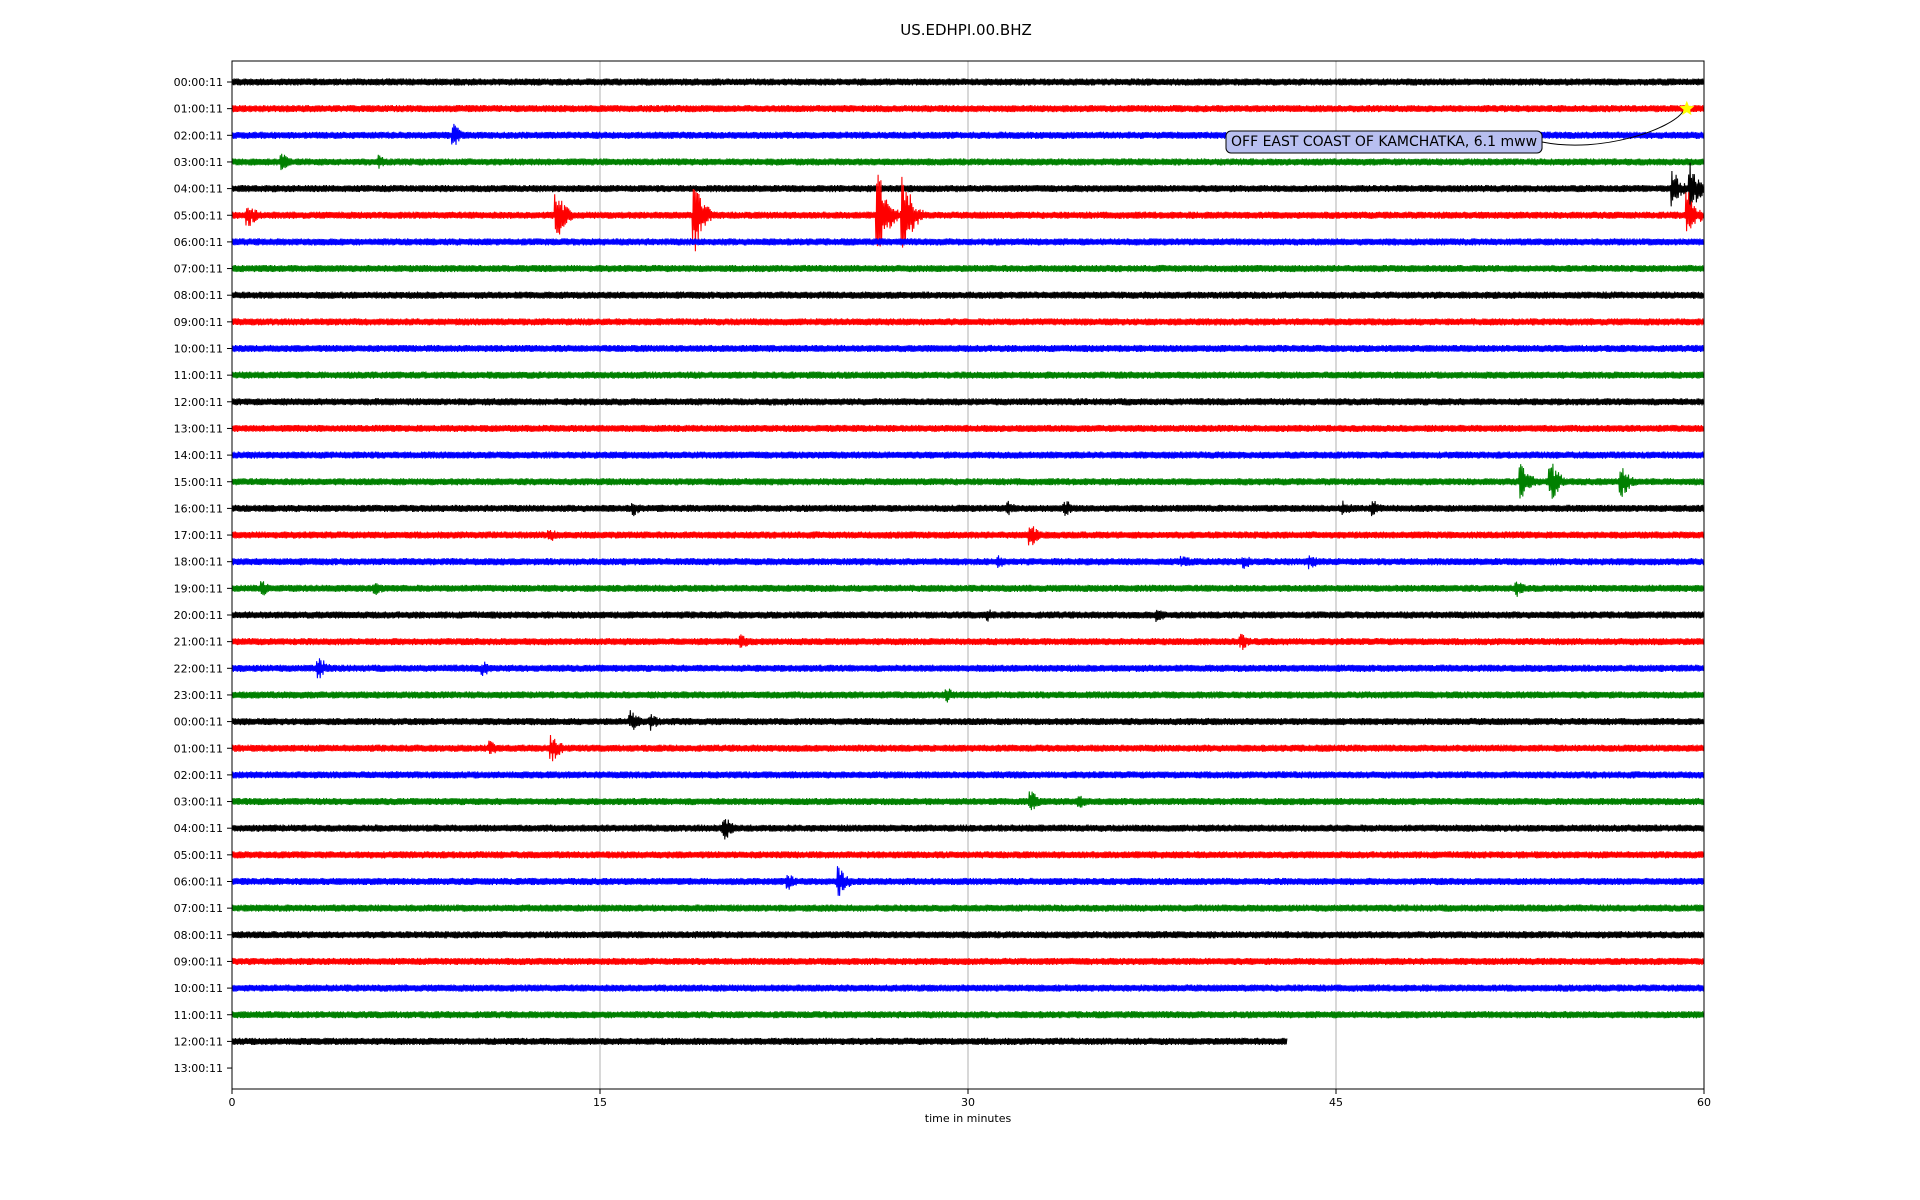  What do you see at coordinates (968, 1118) in the screenshot?
I see `x-axis-label: time in minutes` at bounding box center [968, 1118].